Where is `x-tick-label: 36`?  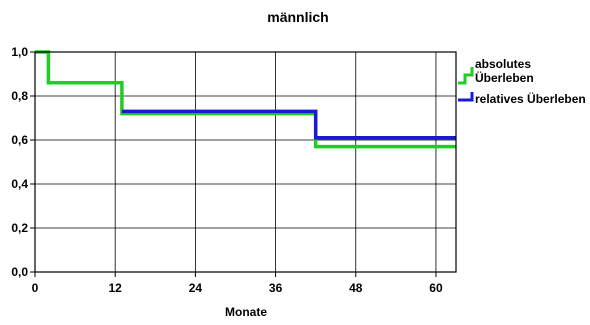 x-tick-label: 36 is located at coordinates (276, 288).